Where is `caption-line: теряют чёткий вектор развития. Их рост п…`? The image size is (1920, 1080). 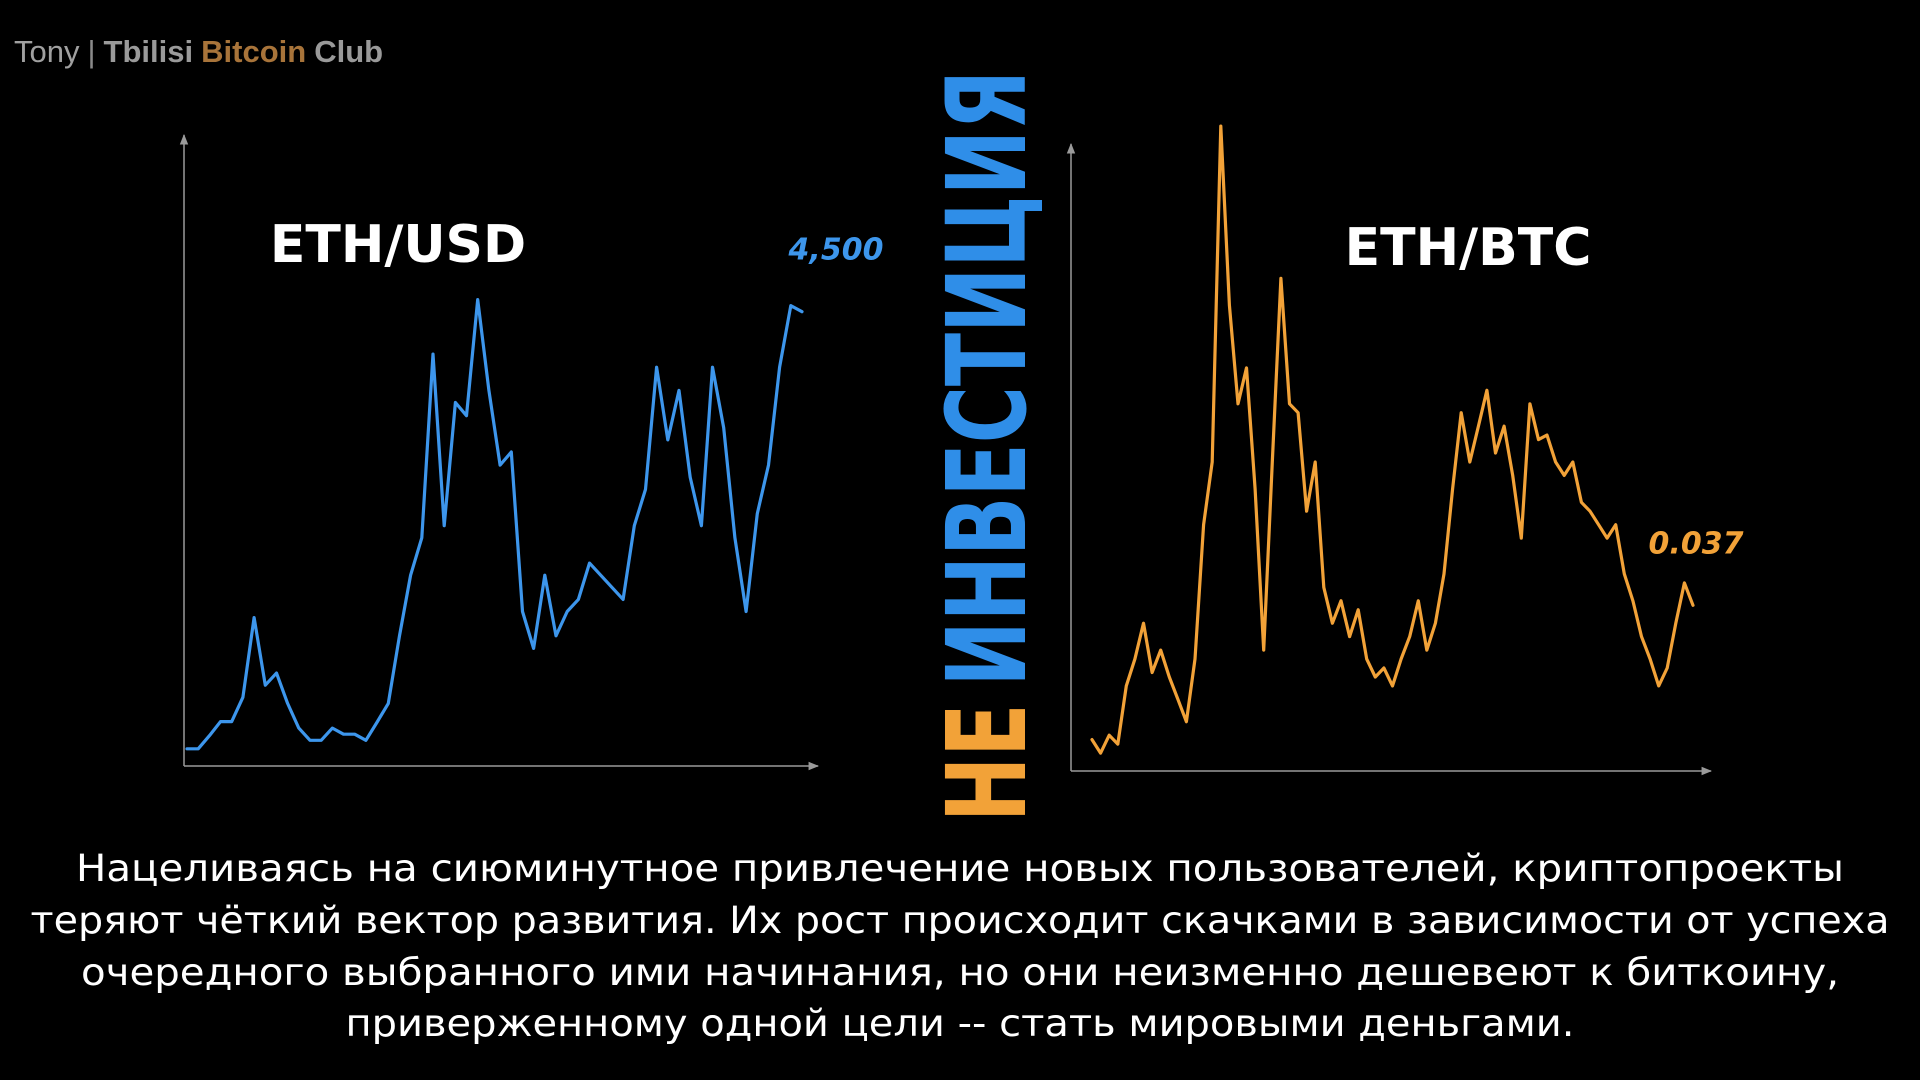 caption-line: теряют чёткий вектор развития. Их рост п… is located at coordinates (960, 920).